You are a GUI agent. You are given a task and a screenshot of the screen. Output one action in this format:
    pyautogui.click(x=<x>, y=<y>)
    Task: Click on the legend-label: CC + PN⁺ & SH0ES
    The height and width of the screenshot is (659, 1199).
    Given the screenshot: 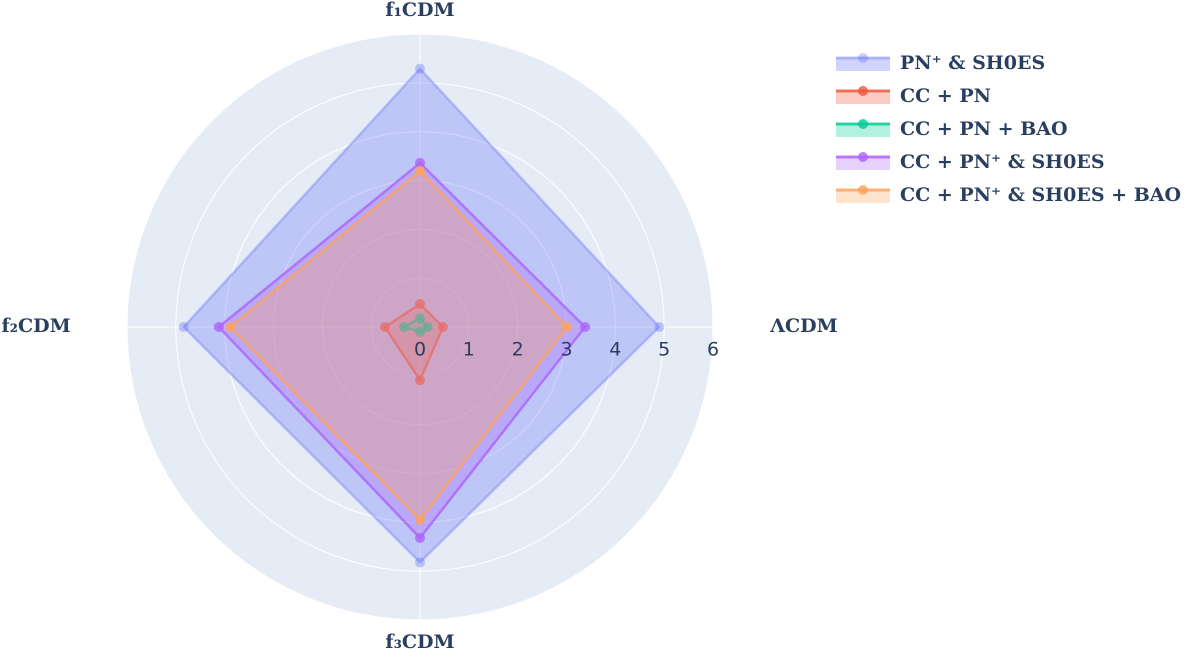 What is the action you would take?
    pyautogui.click(x=1002, y=162)
    